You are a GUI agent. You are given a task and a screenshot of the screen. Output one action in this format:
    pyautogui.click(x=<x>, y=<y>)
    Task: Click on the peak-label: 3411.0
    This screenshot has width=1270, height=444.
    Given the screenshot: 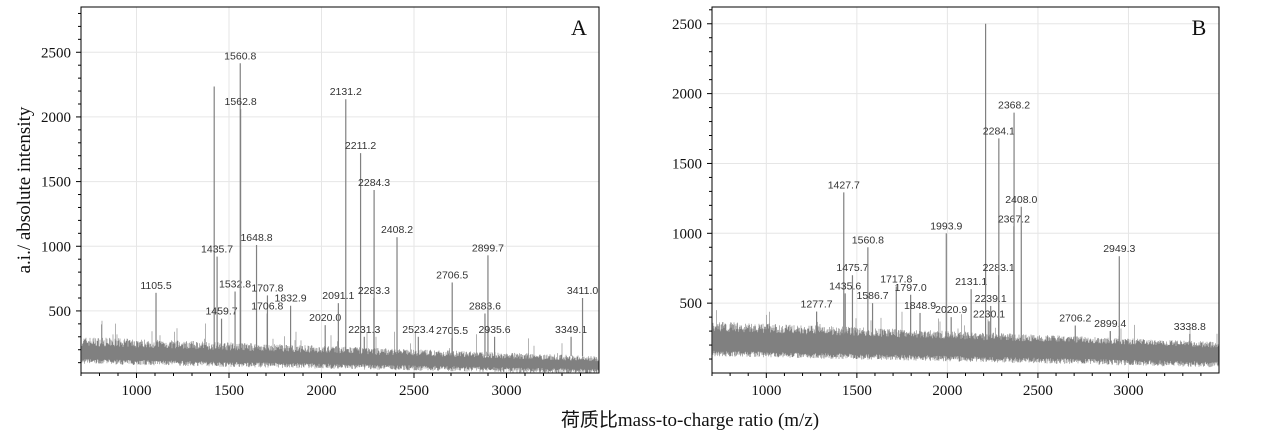 What is the action you would take?
    pyautogui.click(x=582, y=291)
    